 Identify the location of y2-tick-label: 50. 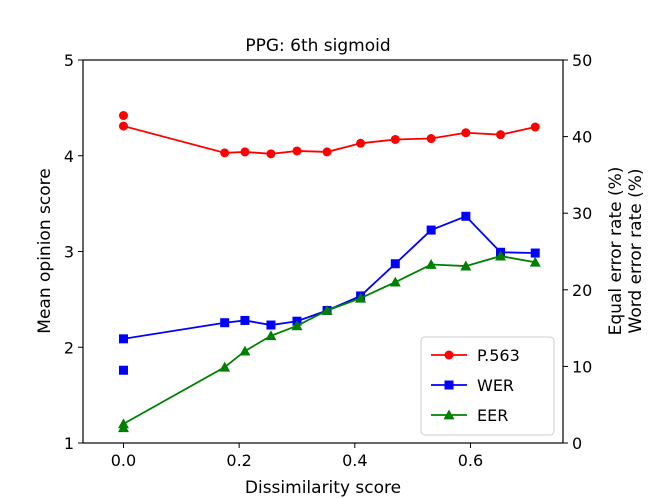
(582, 60).